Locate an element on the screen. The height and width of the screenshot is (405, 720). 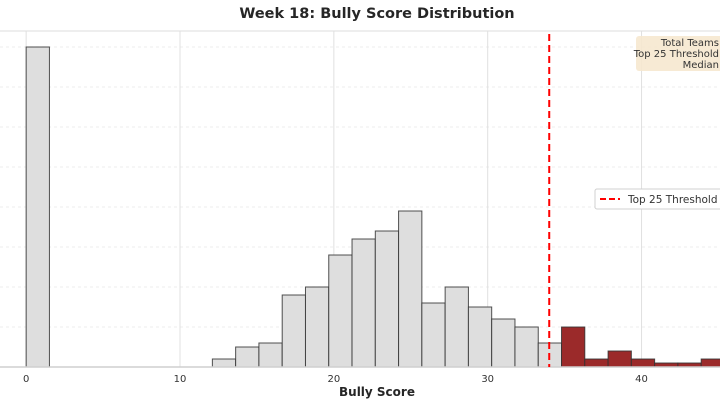
x-tick-label: 10 is located at coordinates (180, 379).